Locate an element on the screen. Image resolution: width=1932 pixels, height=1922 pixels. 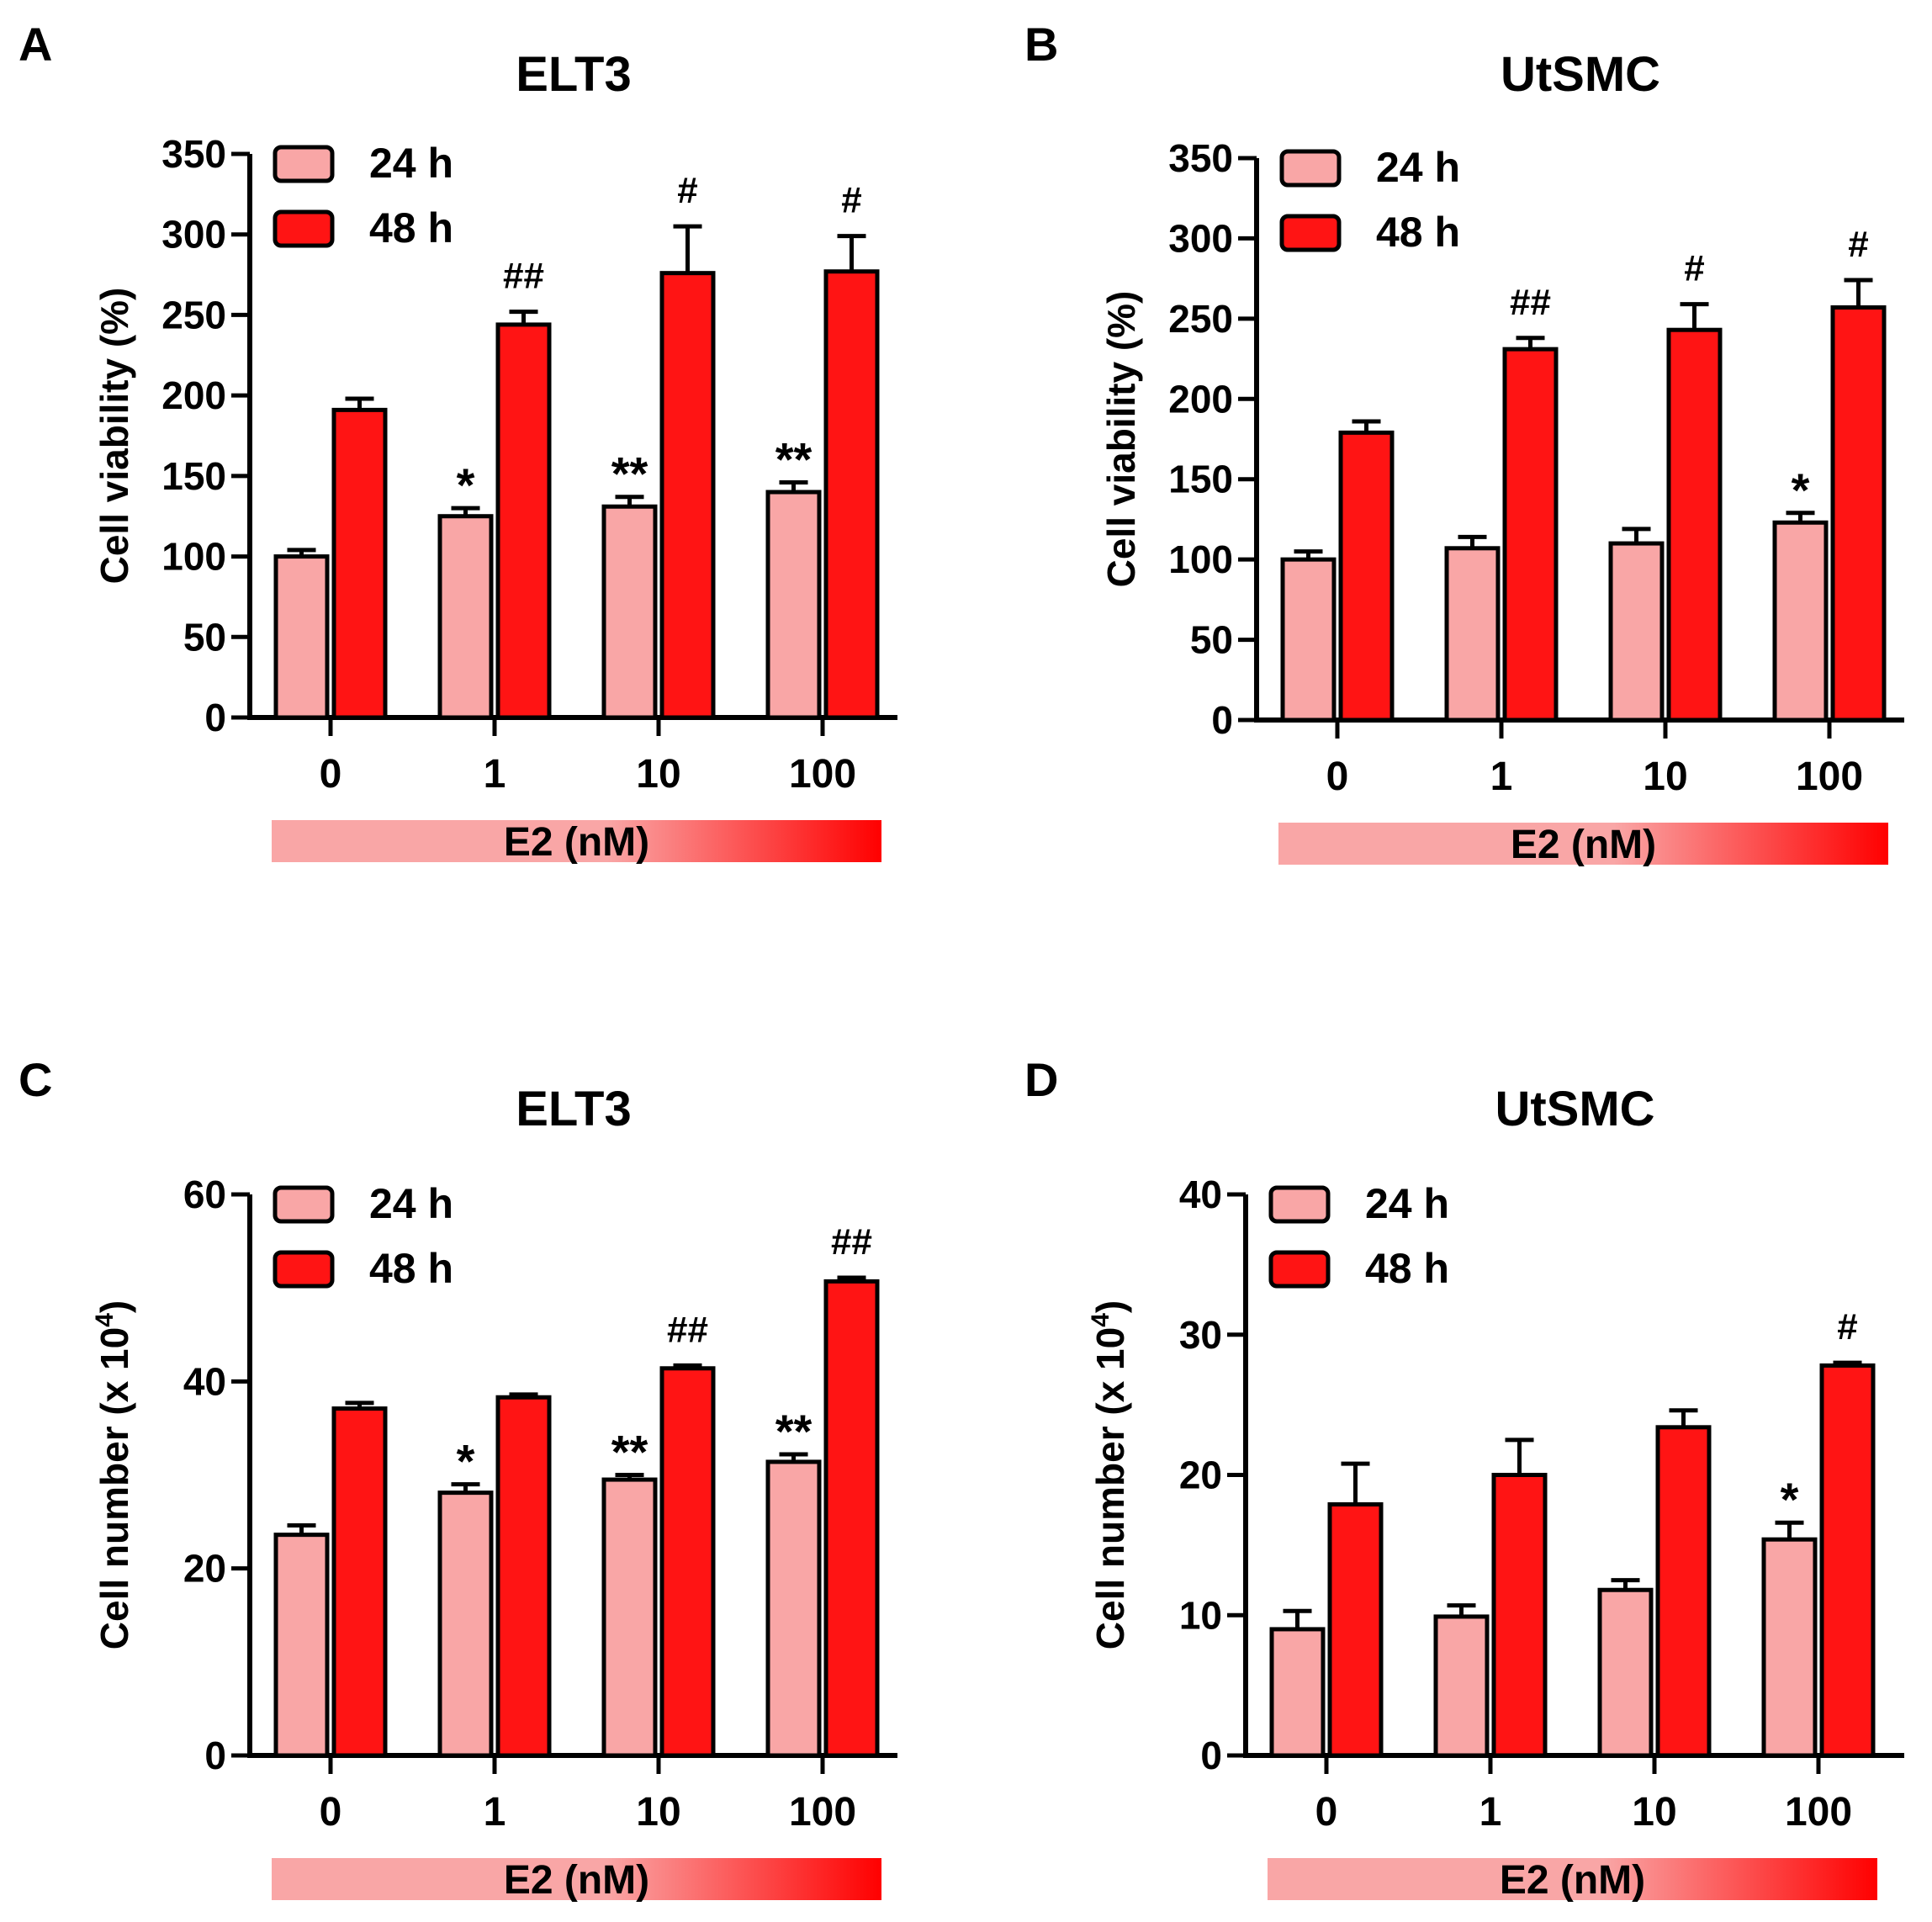
y-tick-label: 60 is located at coordinates (204, 1194).